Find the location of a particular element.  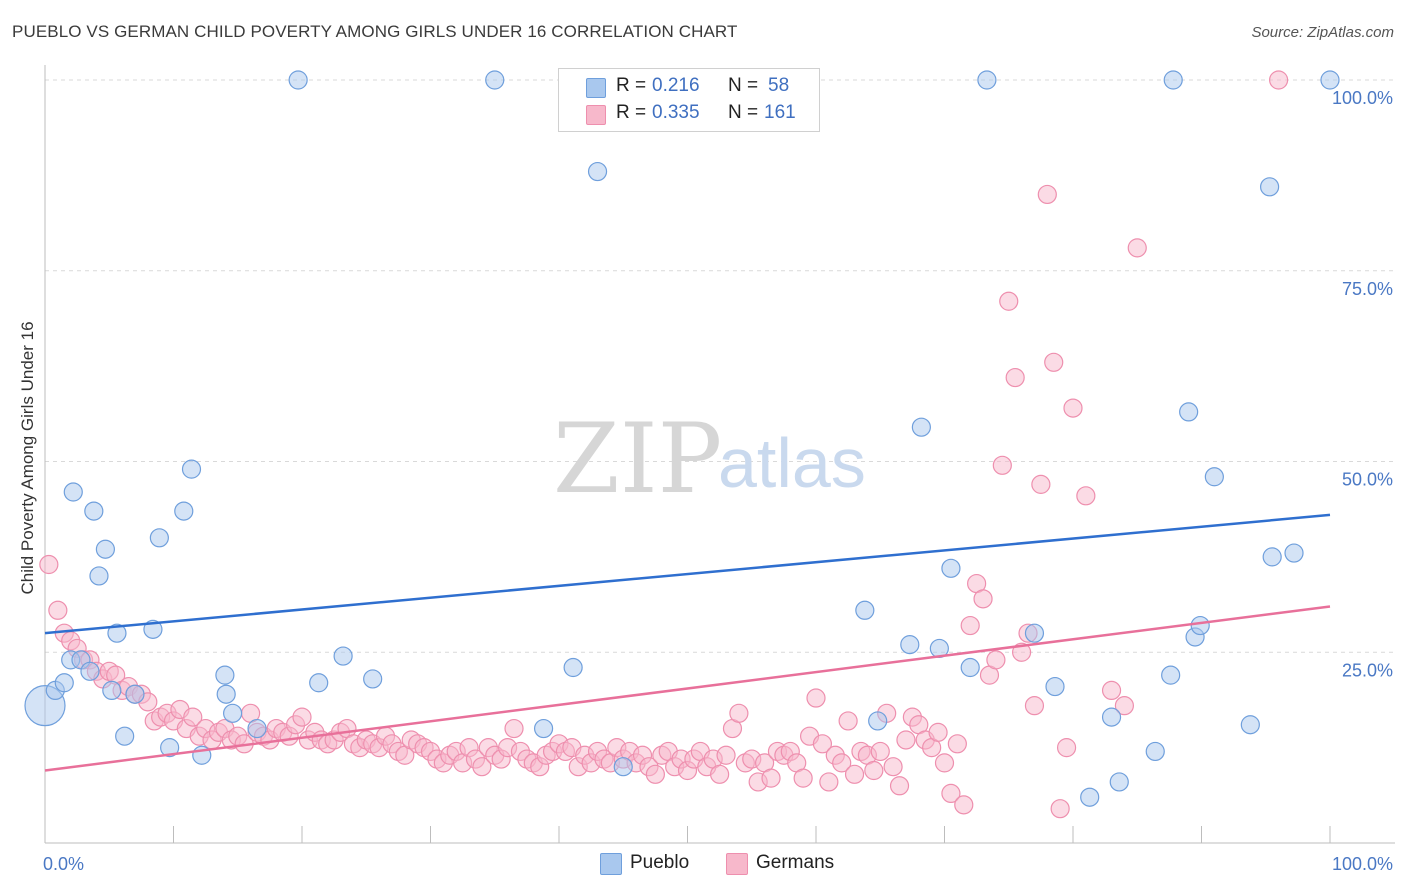

y-axis-label: Child Poverty Among Girls Under 16 is located at coordinates (27, 457).